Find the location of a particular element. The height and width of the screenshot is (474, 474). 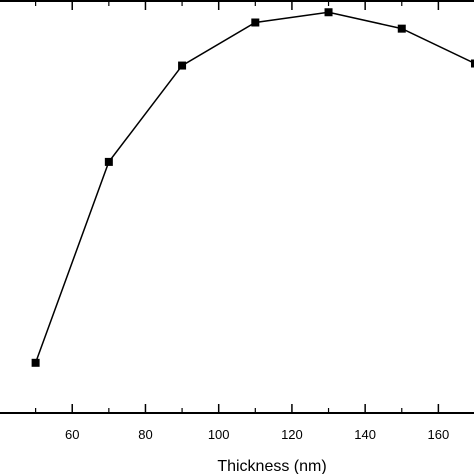

x-tick-label: 100 is located at coordinates (219, 434).